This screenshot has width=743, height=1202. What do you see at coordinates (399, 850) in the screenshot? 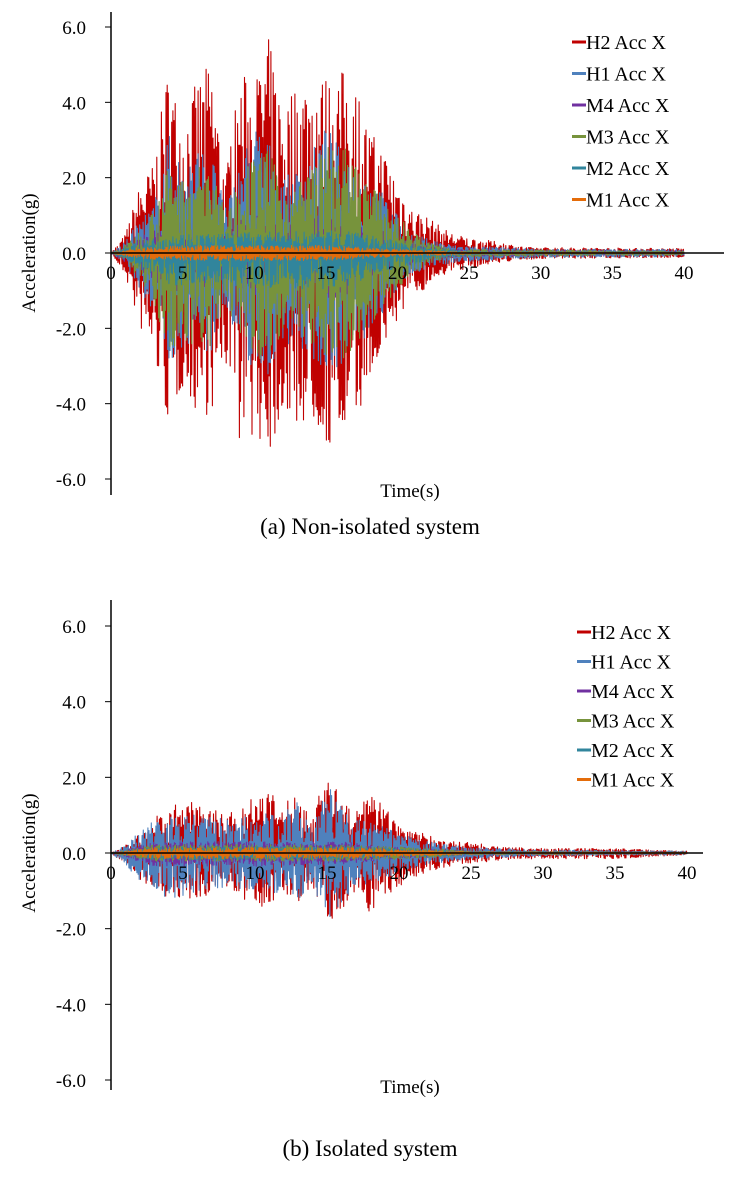
I see `plot-area` at bounding box center [399, 850].